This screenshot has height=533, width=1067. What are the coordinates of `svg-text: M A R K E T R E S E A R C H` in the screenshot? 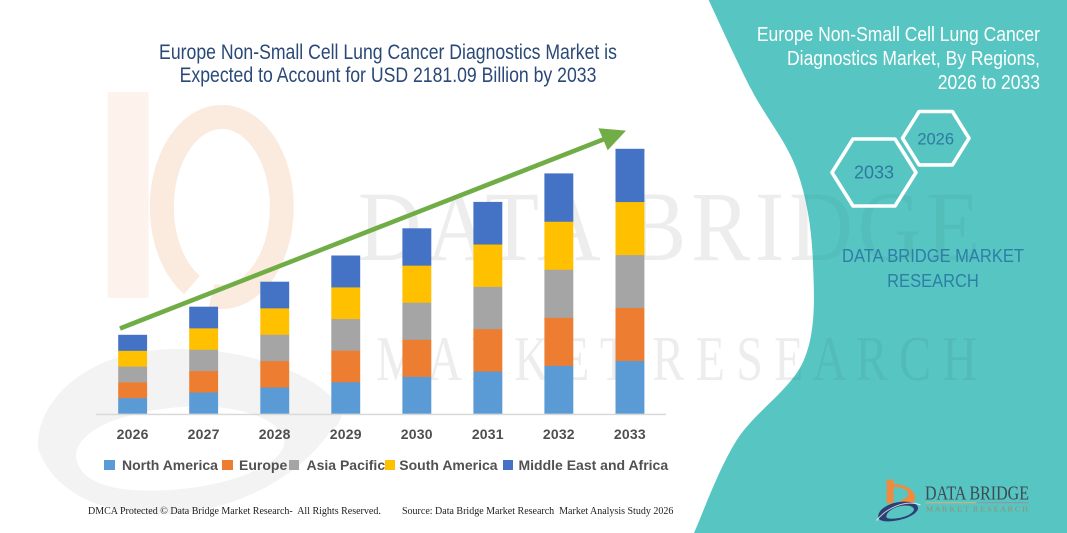 It's located at (977, 510).